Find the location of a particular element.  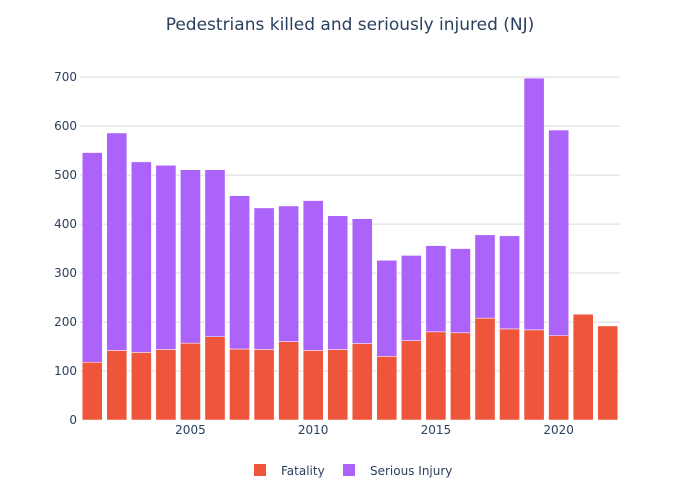

legend-label: Serious Injury is located at coordinates (411, 471).